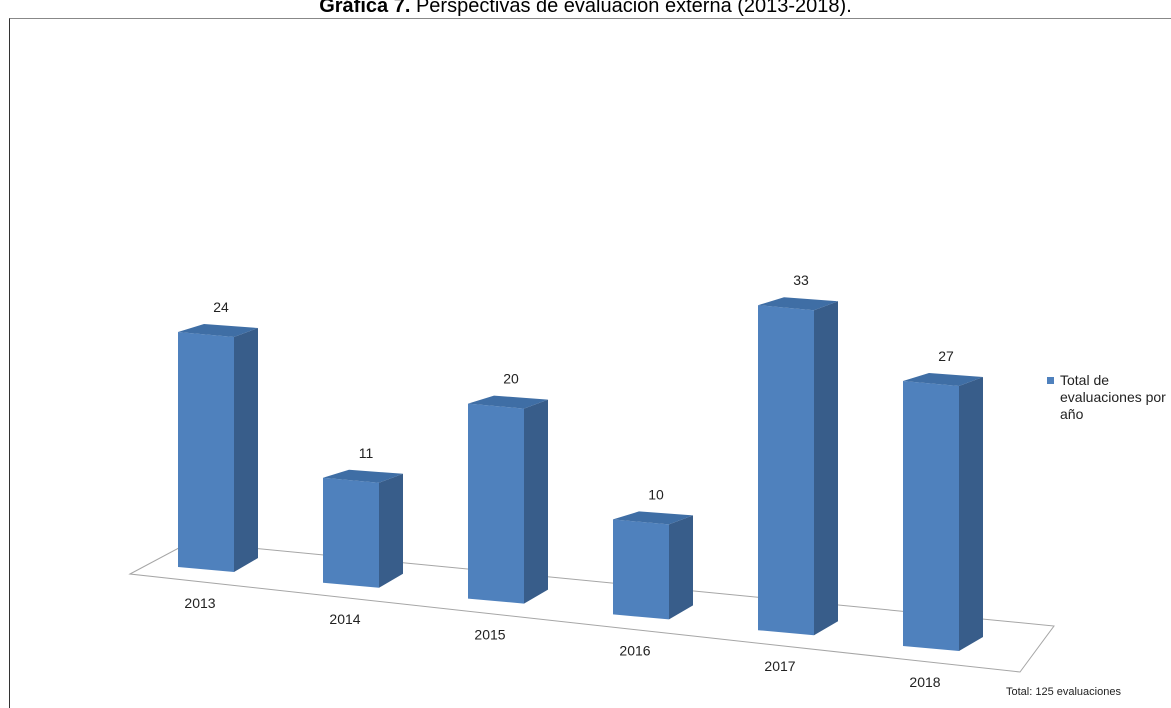 The width and height of the screenshot is (1171, 708). I want to click on data-label: 33, so click(801, 280).